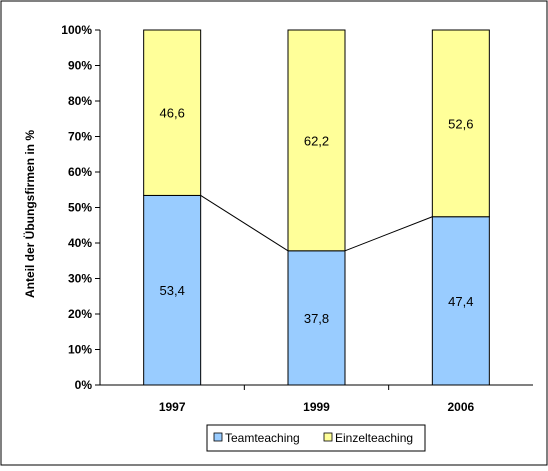 The width and height of the screenshot is (548, 471). I want to click on legend-box, so click(316, 438).